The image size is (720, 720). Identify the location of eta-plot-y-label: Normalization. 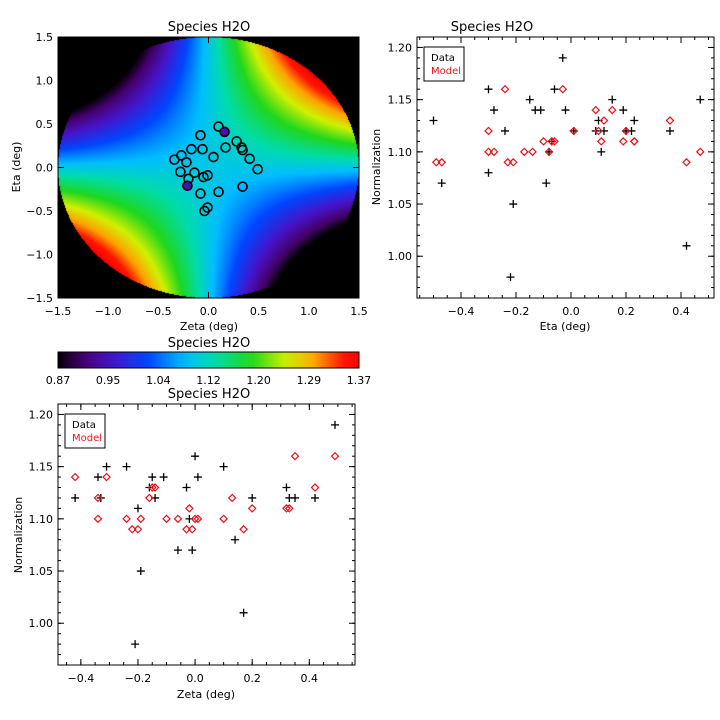
(376, 167).